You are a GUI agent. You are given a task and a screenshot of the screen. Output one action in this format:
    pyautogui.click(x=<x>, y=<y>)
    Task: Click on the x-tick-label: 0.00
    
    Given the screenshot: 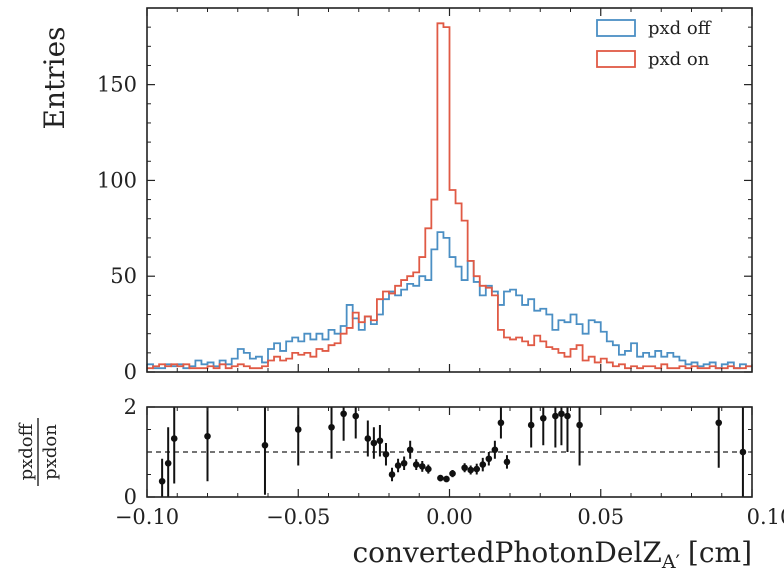 What is the action you would take?
    pyautogui.click(x=449, y=517)
    